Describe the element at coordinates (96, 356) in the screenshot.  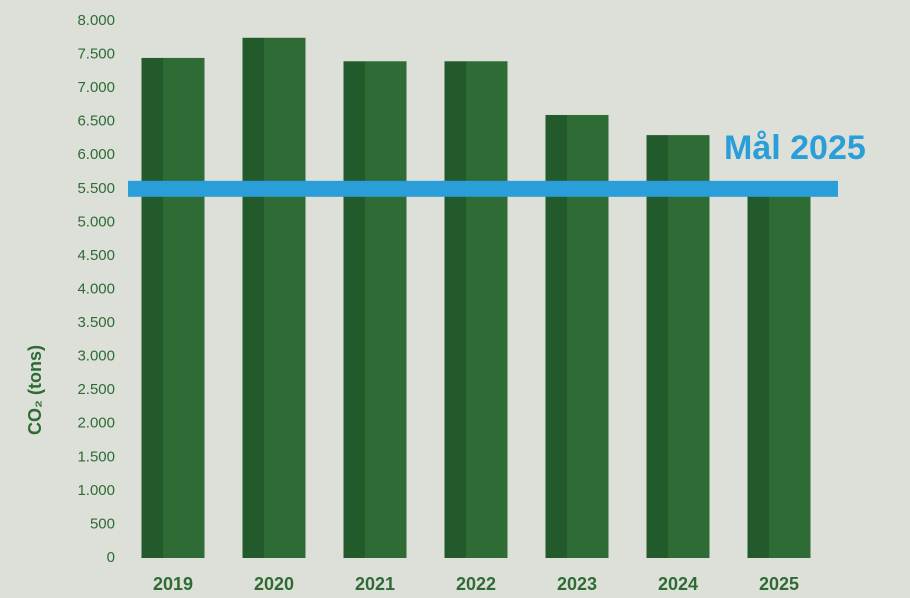
I see `y-tick-label: 3.000` at that location.